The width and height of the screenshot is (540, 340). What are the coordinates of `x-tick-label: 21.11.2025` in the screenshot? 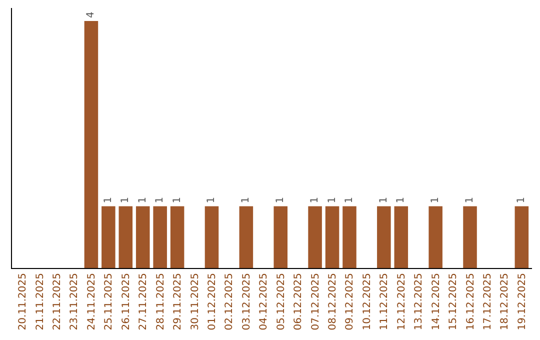 It's located at (40, 301).